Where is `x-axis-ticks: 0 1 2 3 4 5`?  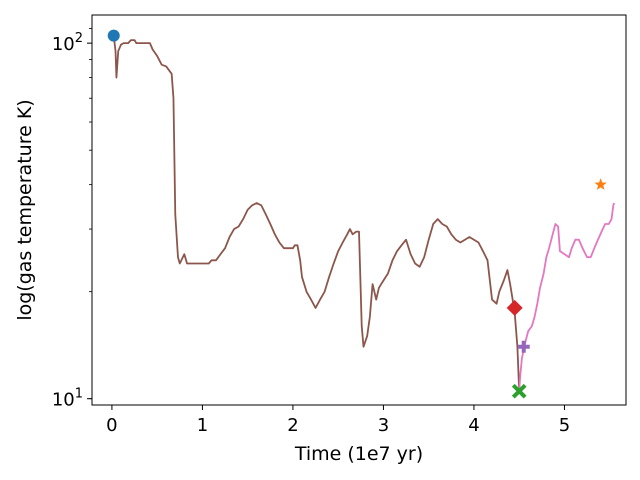
x-axis-ticks: 0 1 2 3 4 5 is located at coordinates (338, 420).